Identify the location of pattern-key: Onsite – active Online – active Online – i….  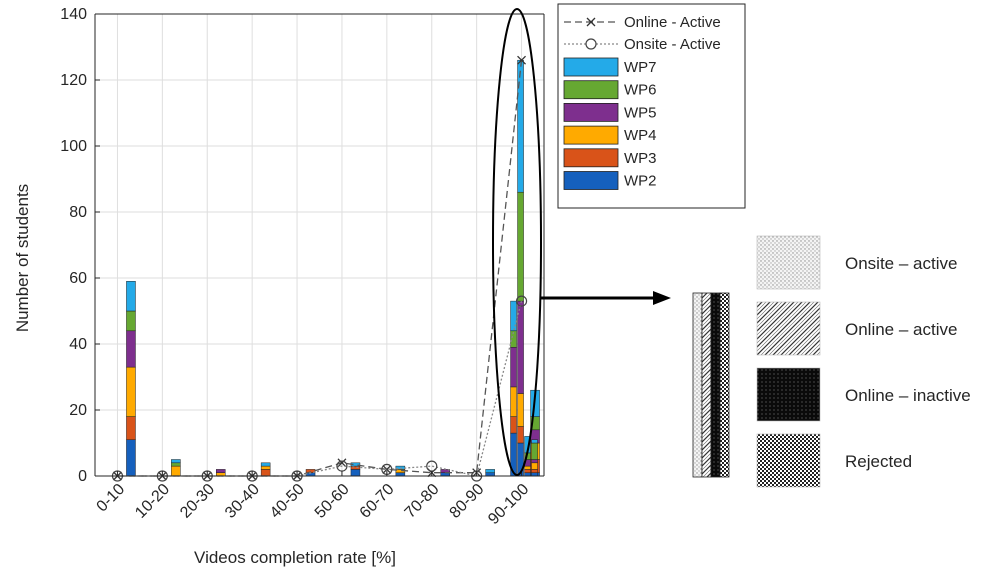
(831, 361).